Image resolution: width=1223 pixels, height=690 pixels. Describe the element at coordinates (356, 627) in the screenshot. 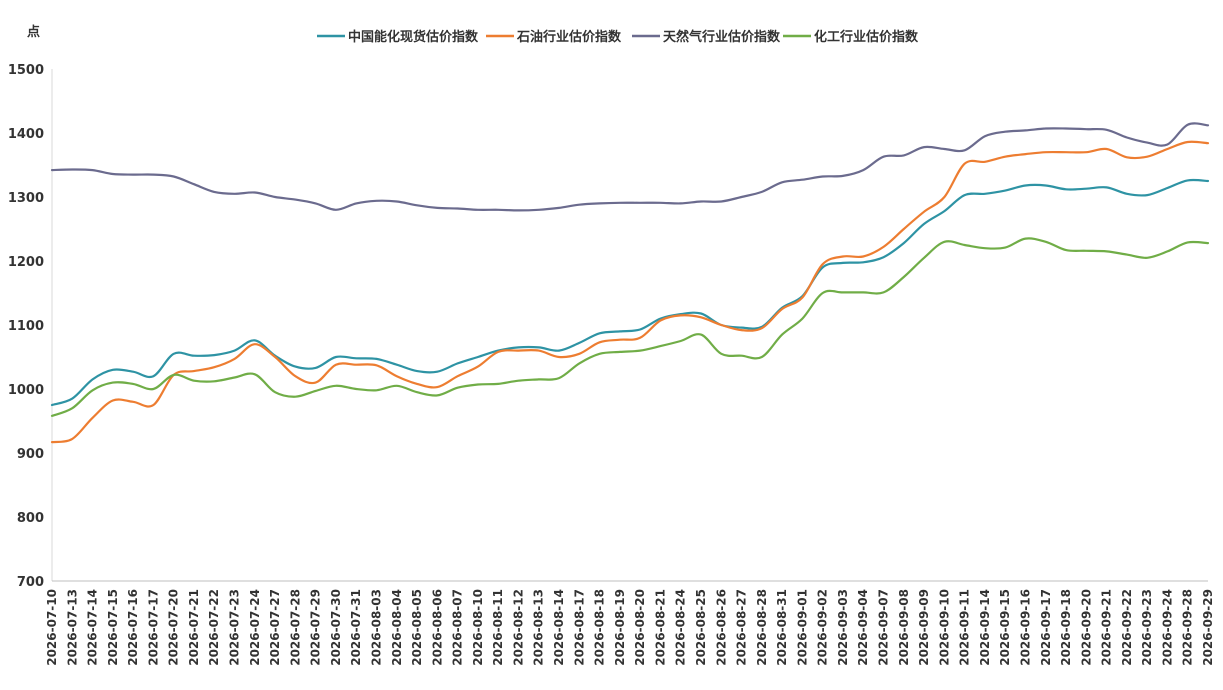

I see `x-tick-label: 2026-07-31` at that location.